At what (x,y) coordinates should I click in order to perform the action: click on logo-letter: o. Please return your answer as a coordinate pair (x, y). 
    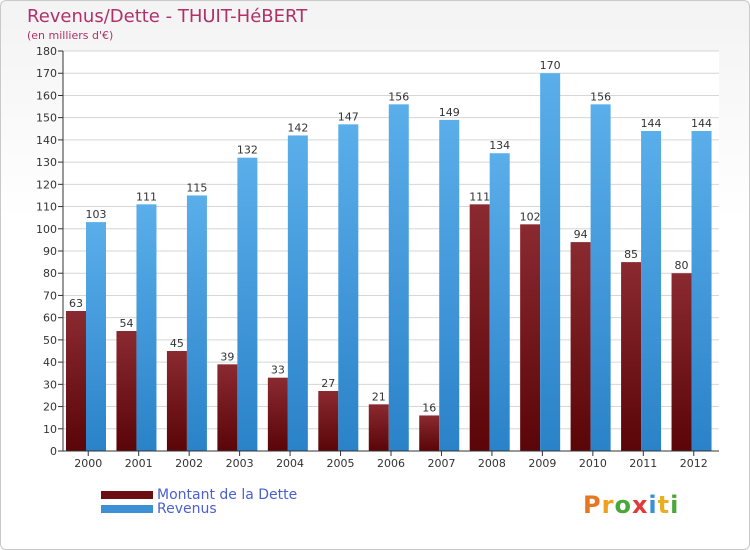
    Looking at the image, I should click on (623, 505).